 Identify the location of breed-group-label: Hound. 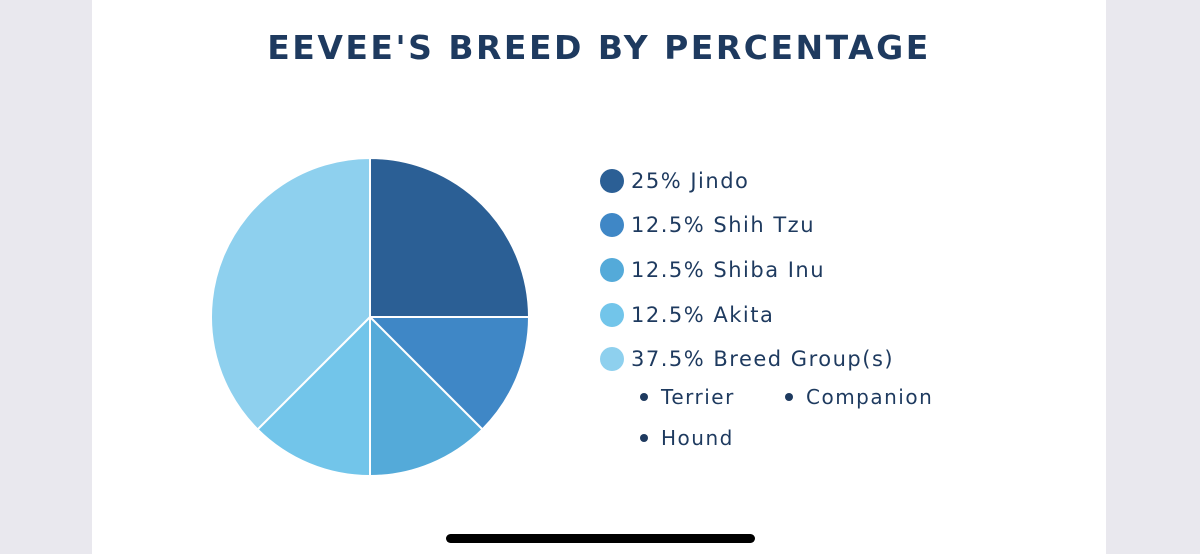
(697, 438).